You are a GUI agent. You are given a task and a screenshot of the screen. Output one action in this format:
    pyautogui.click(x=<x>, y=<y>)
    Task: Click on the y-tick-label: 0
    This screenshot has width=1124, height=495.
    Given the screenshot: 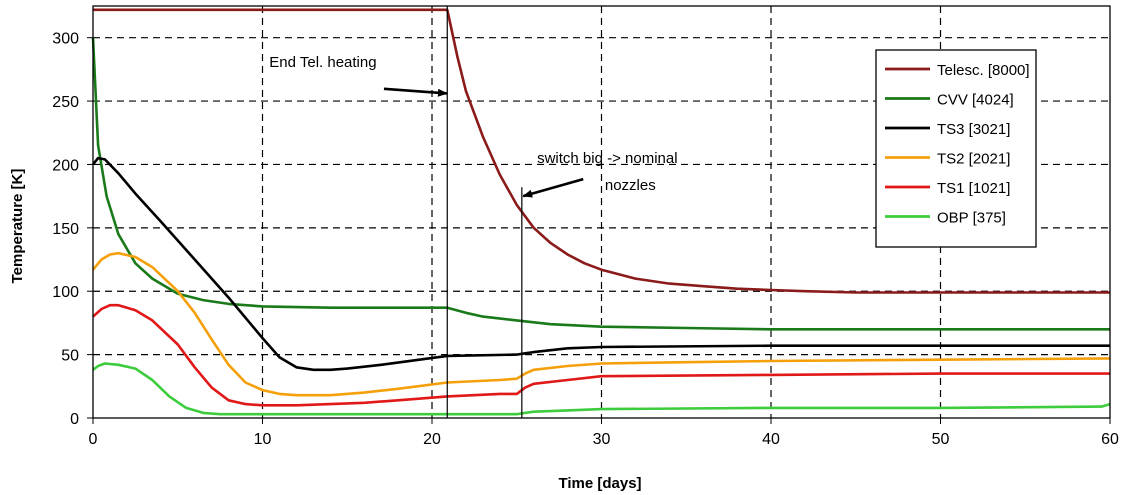 What is the action you would take?
    pyautogui.click(x=74, y=419)
    